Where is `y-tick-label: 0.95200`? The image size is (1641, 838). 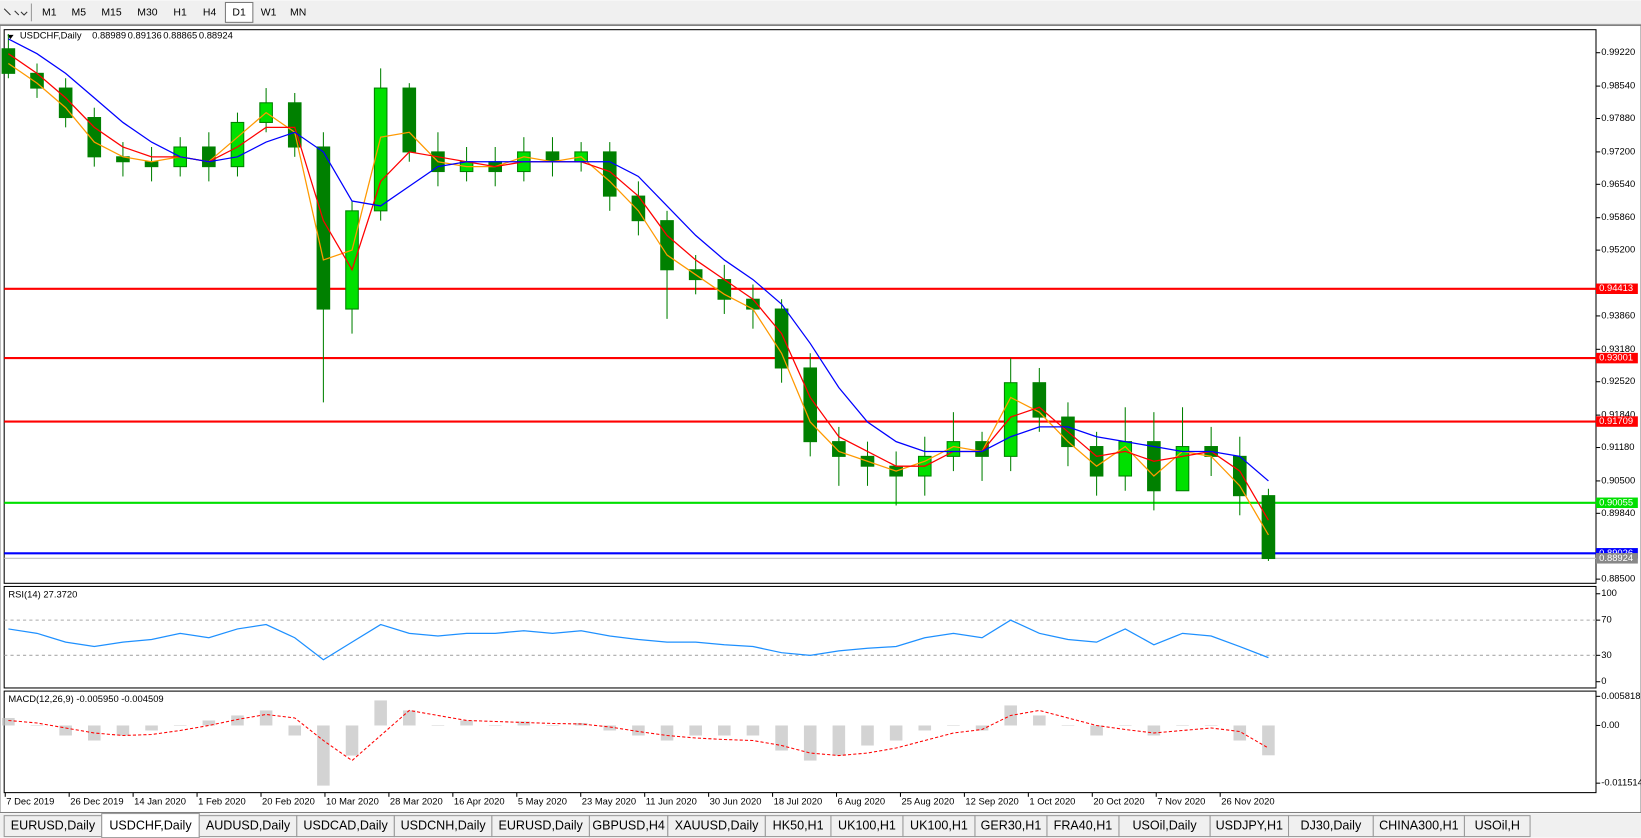
y-tick-label: 0.95200 is located at coordinates (1618, 249).